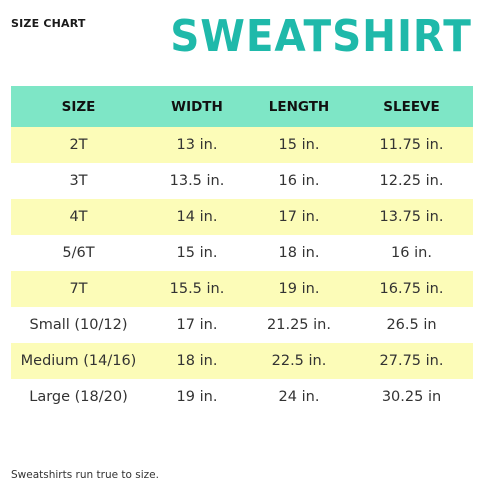  I want to click on column-header-size: SIZE, so click(78, 106).